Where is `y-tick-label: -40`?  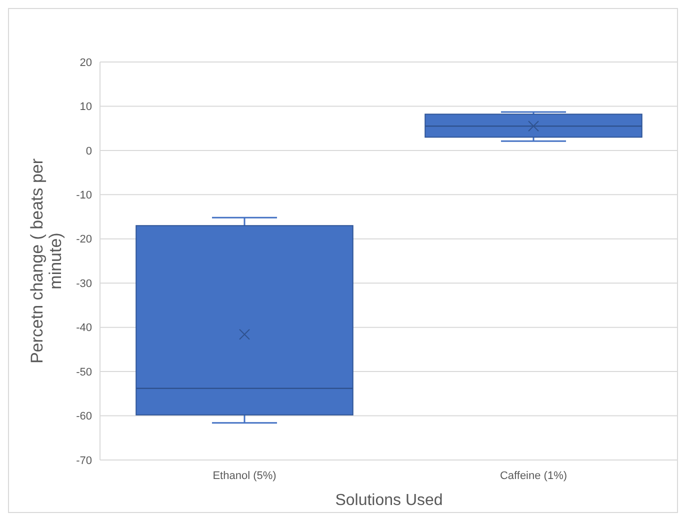 y-tick-label: -40 is located at coordinates (84, 328).